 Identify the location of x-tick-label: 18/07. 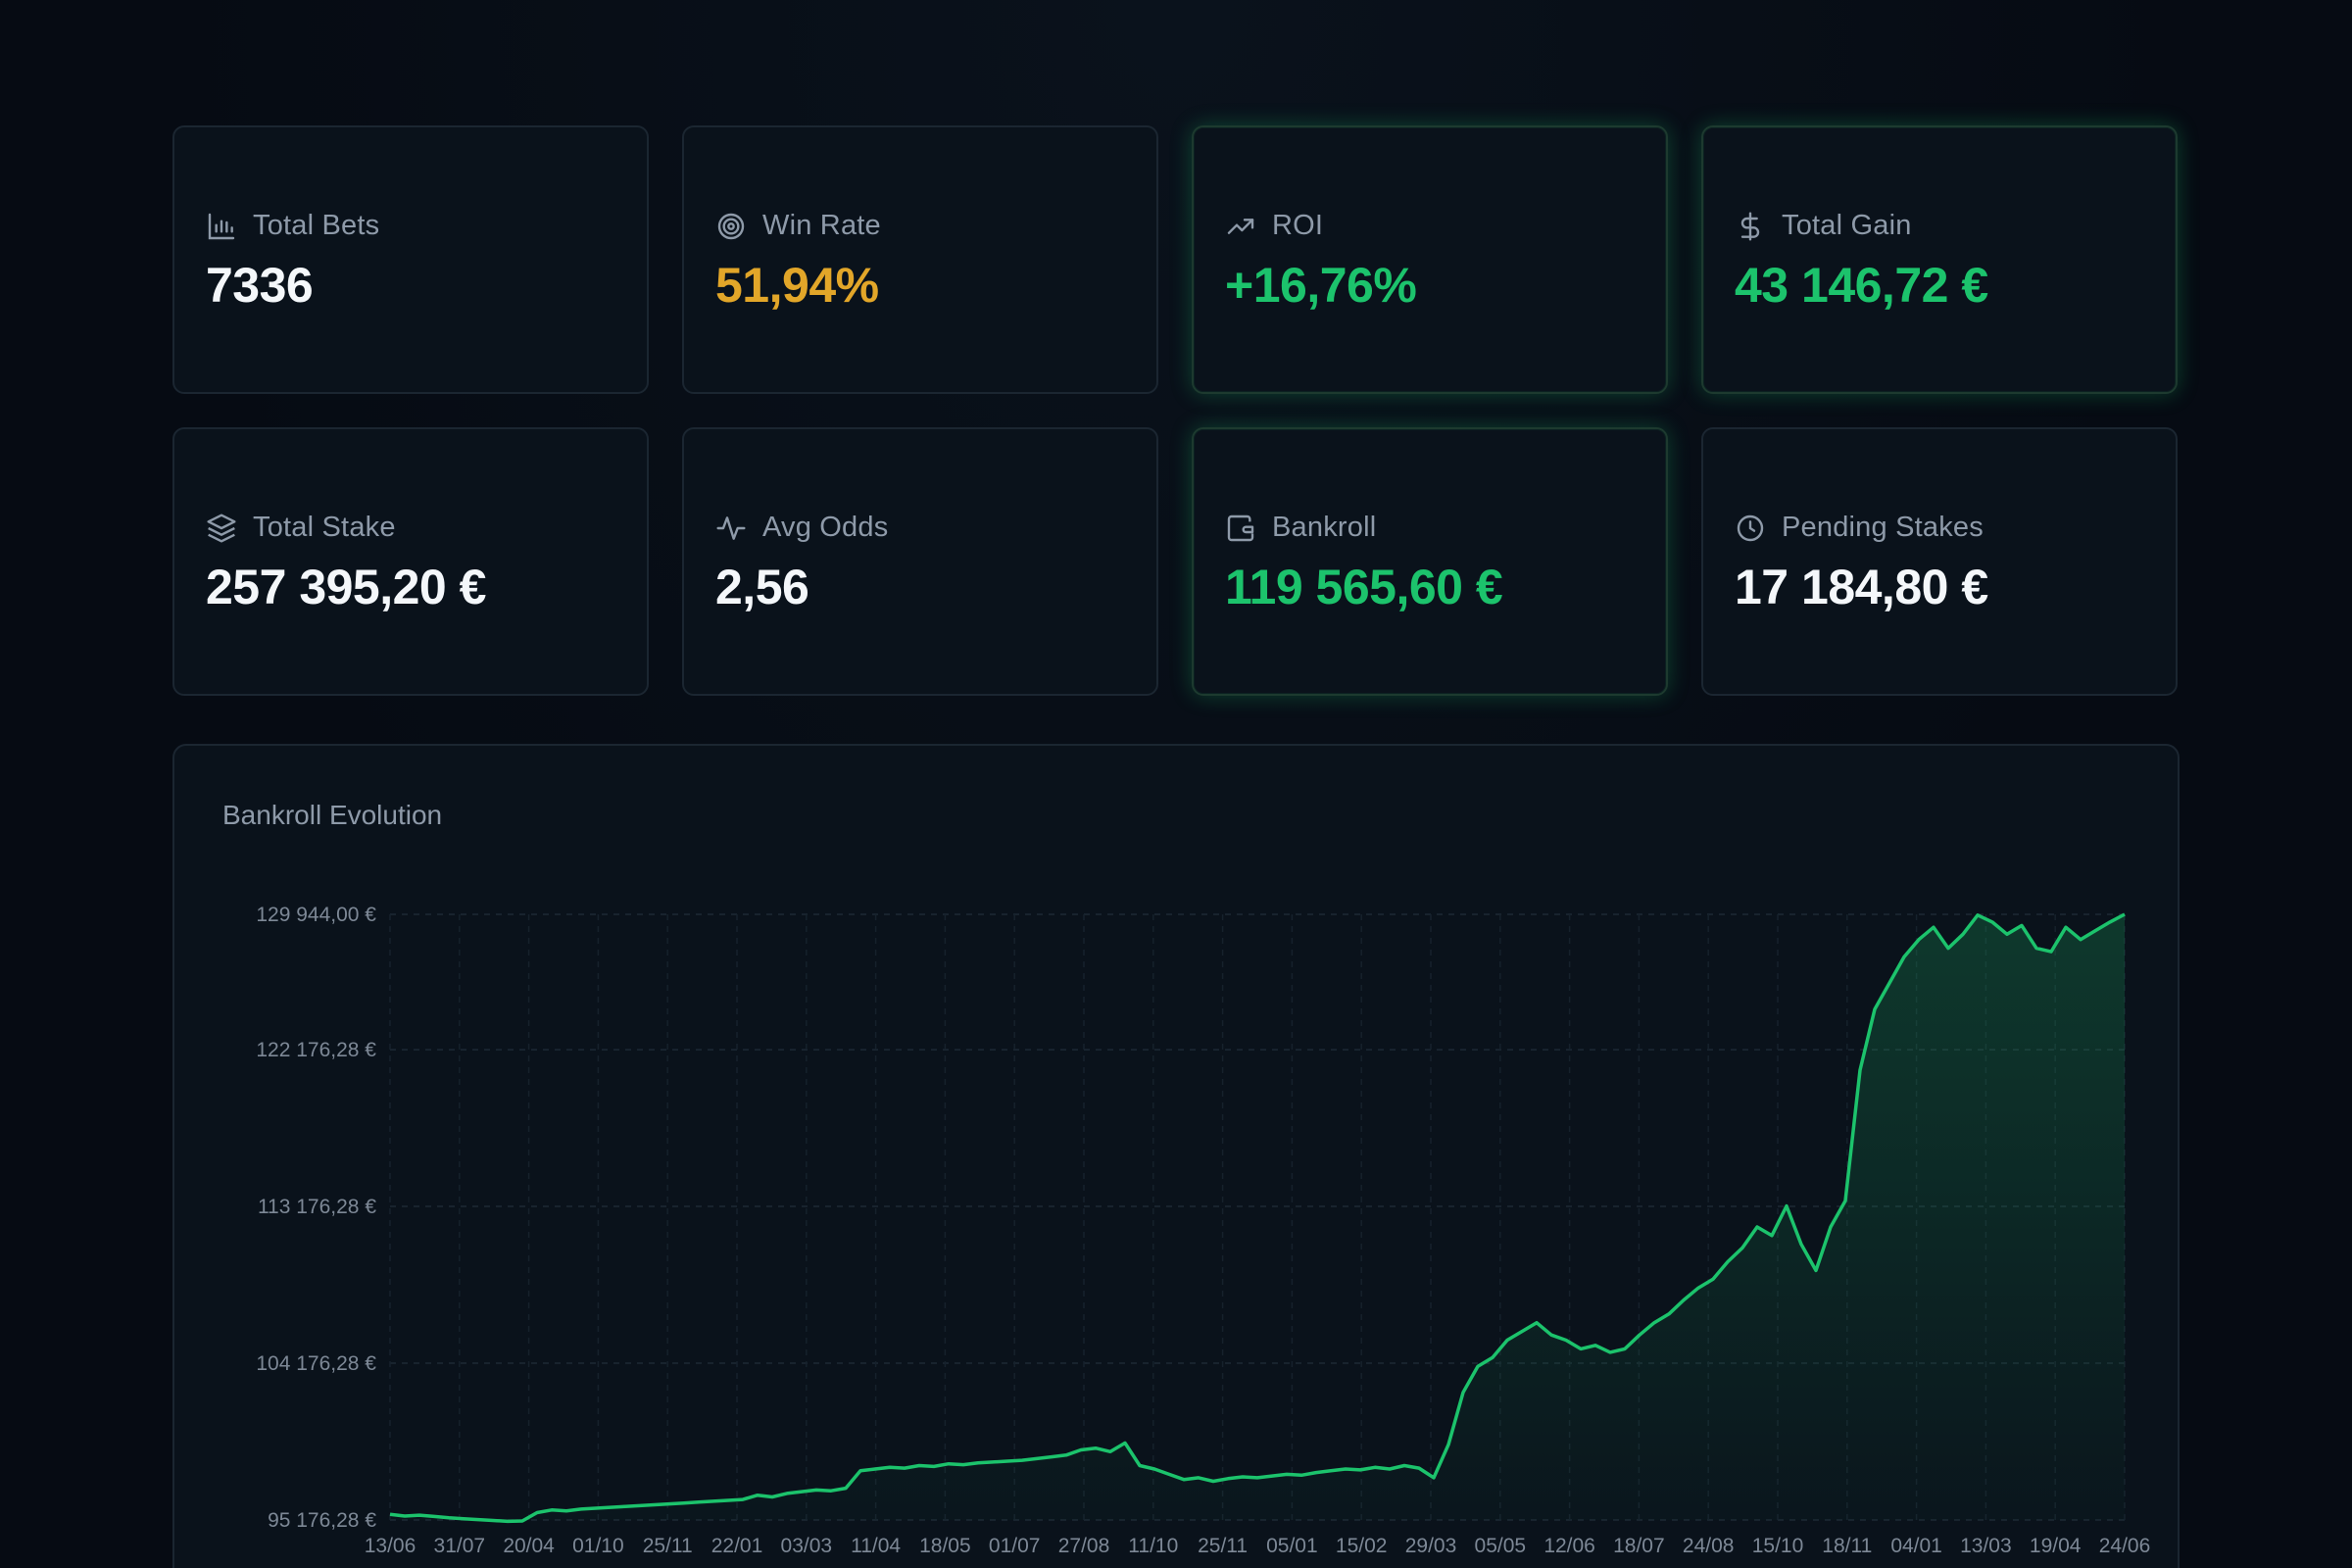
(1639, 1546).